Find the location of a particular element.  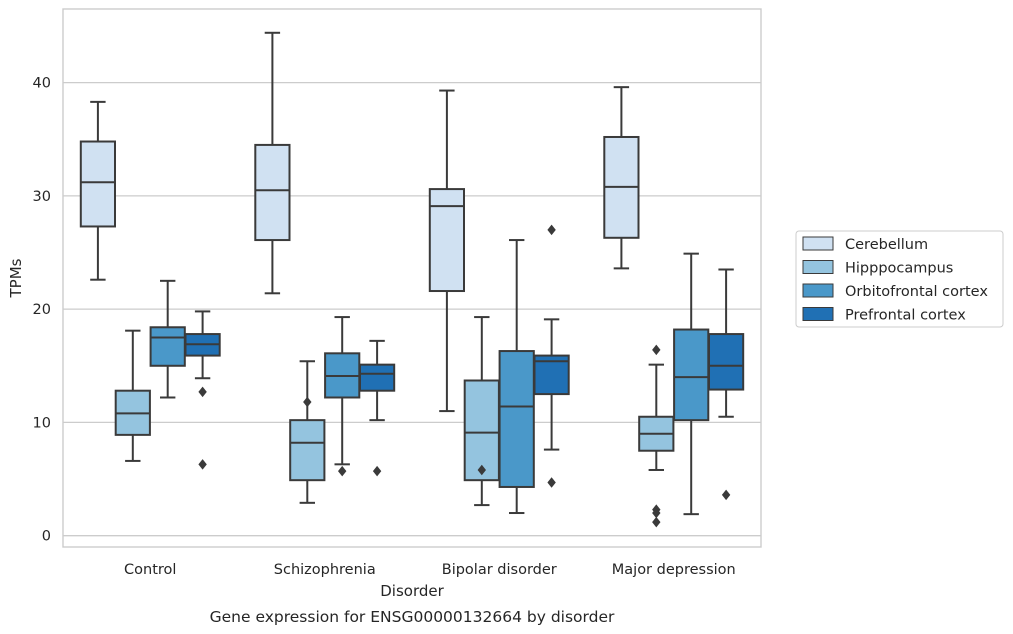

y-tick-label: 20 is located at coordinates (42, 310).